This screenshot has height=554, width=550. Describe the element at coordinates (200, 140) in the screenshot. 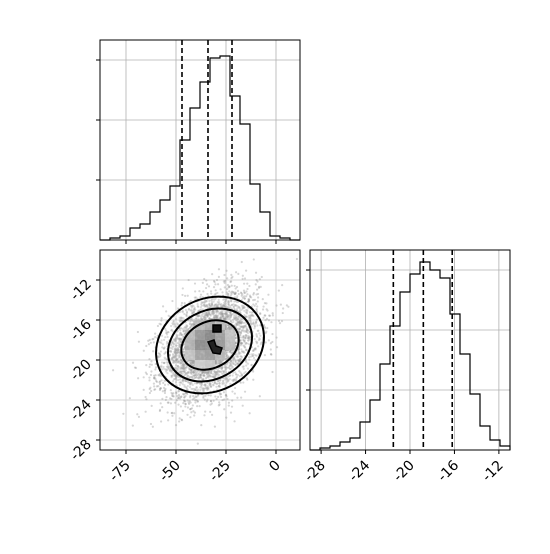

I see `top-histogram-frame` at that location.